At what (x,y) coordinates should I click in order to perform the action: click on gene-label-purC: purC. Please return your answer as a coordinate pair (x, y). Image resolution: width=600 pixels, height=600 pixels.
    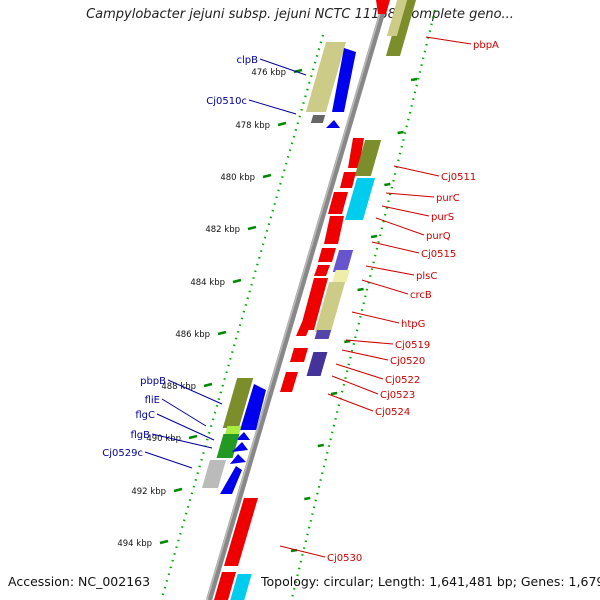
    Looking at the image, I should click on (448, 198).